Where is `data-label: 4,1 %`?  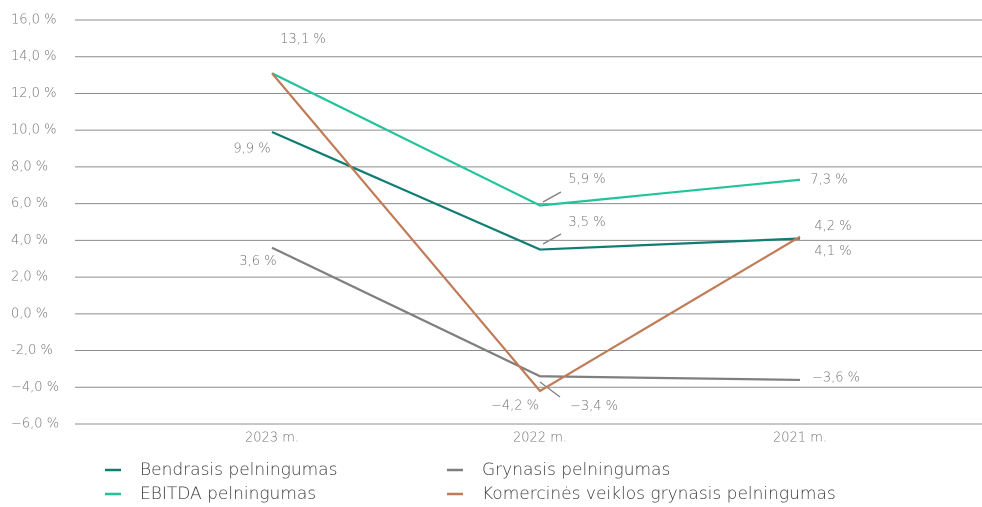
data-label: 4,1 % is located at coordinates (832, 251).